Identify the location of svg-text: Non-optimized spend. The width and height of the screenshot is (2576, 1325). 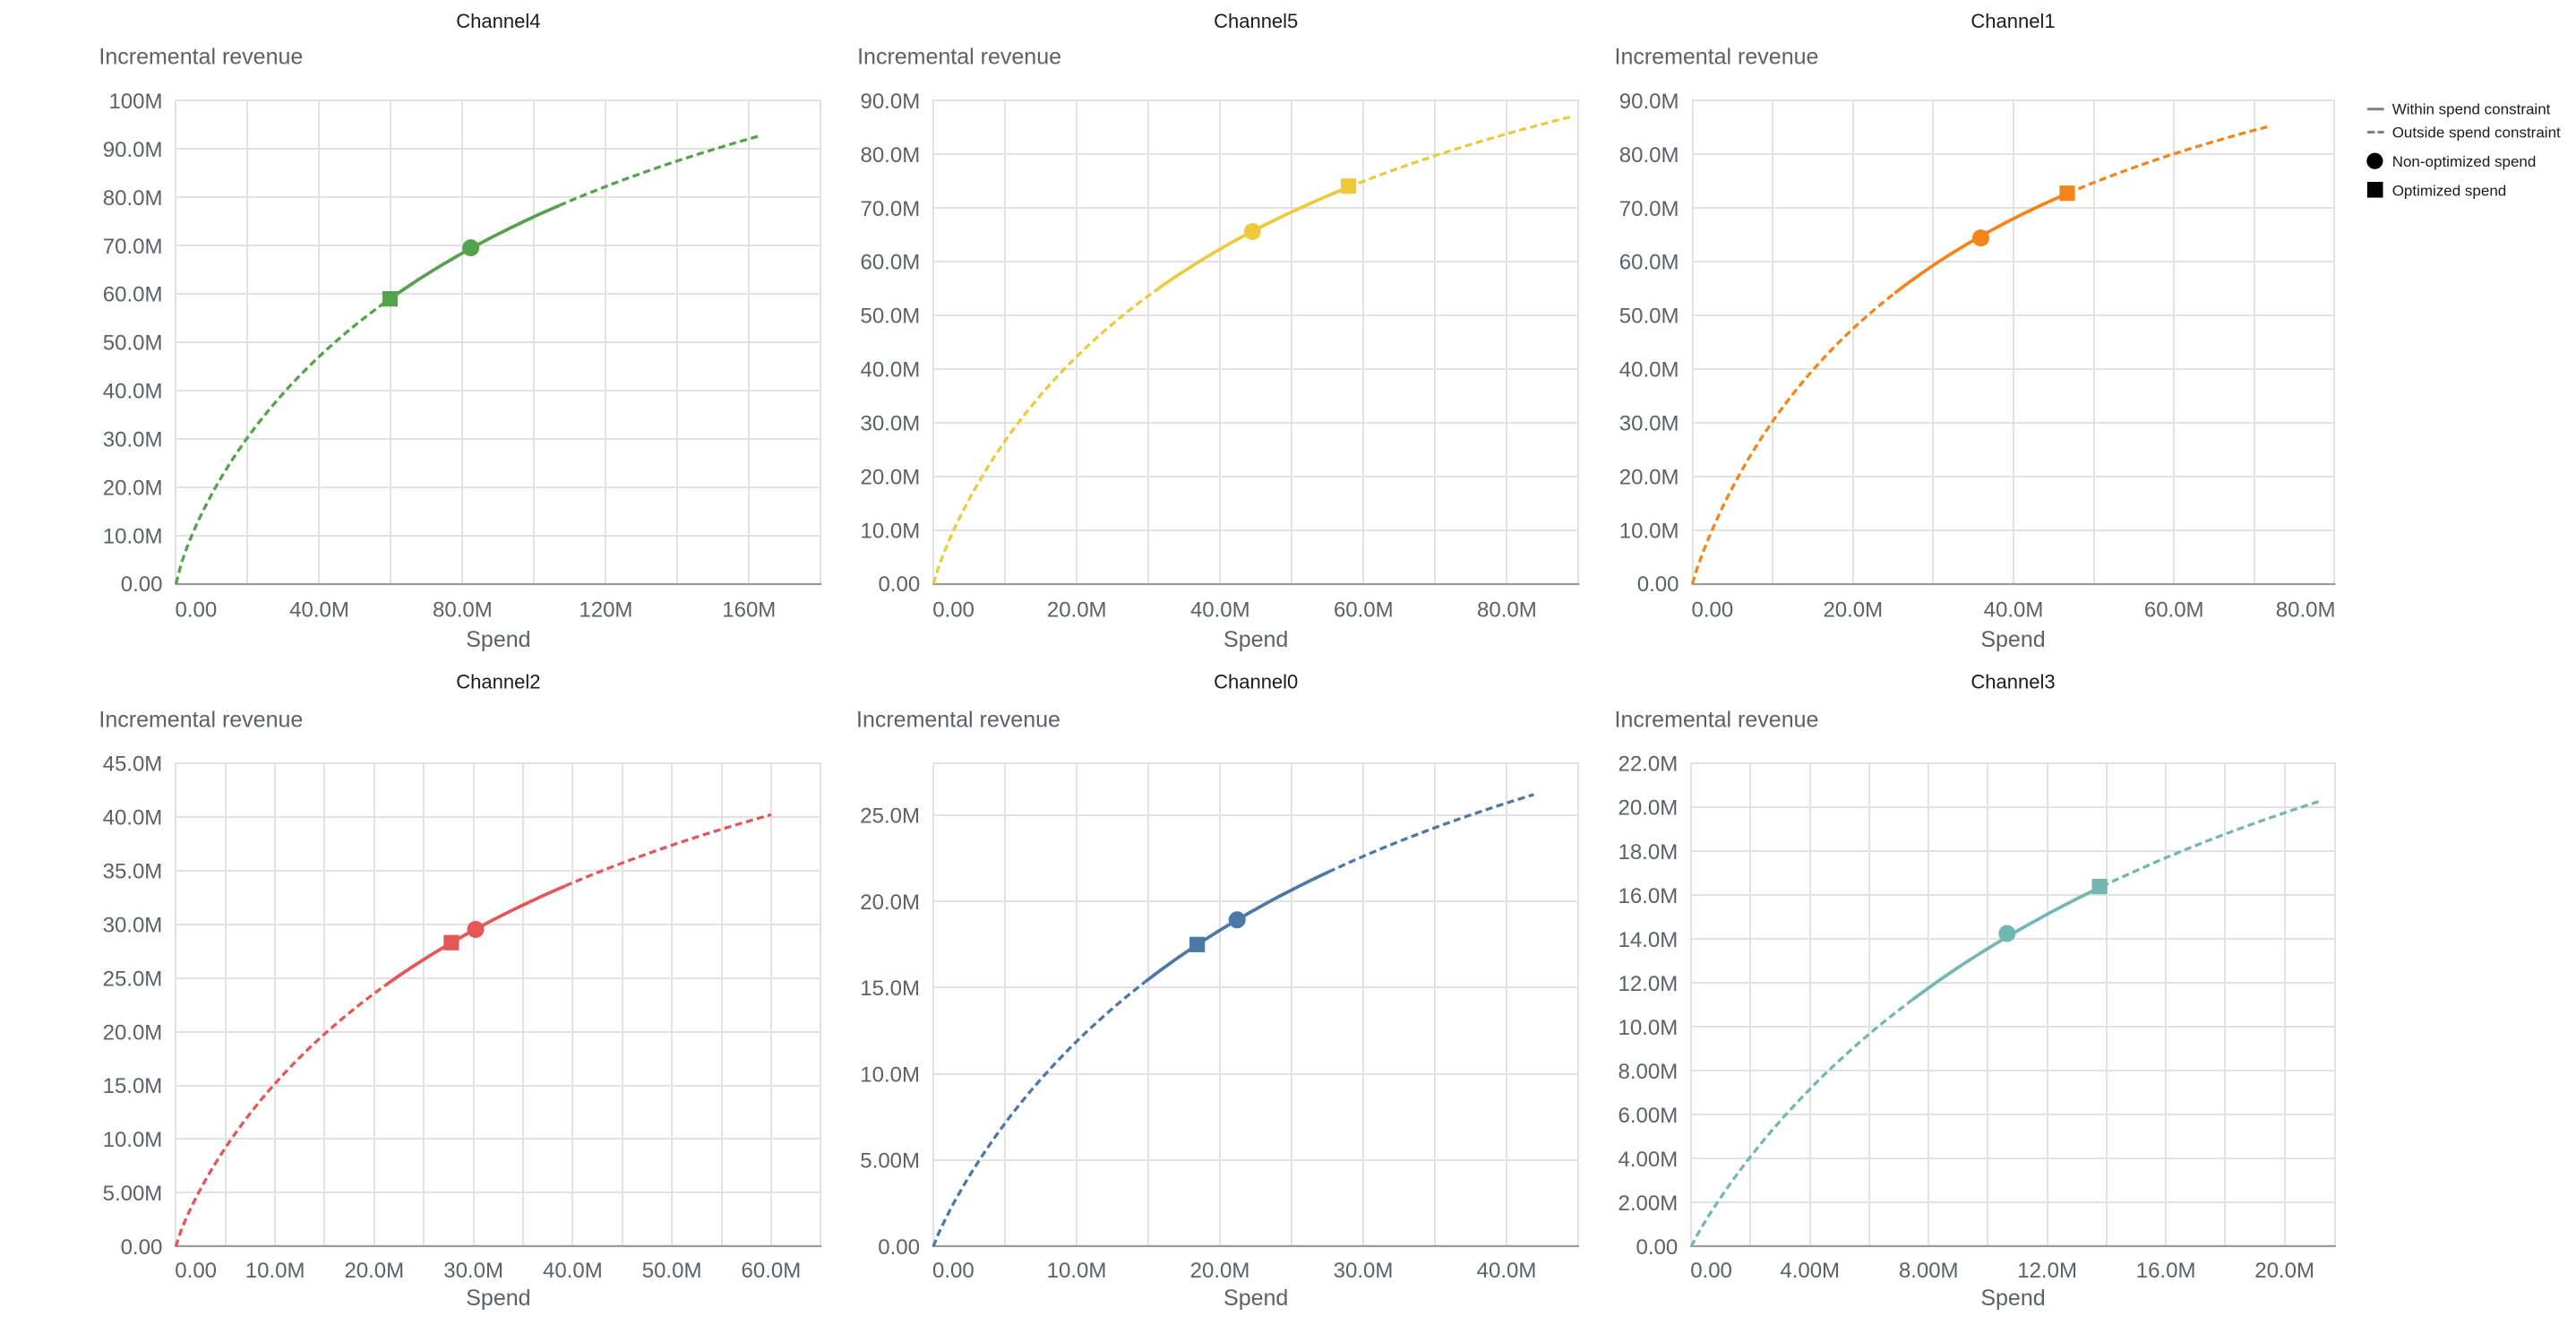
(2464, 162).